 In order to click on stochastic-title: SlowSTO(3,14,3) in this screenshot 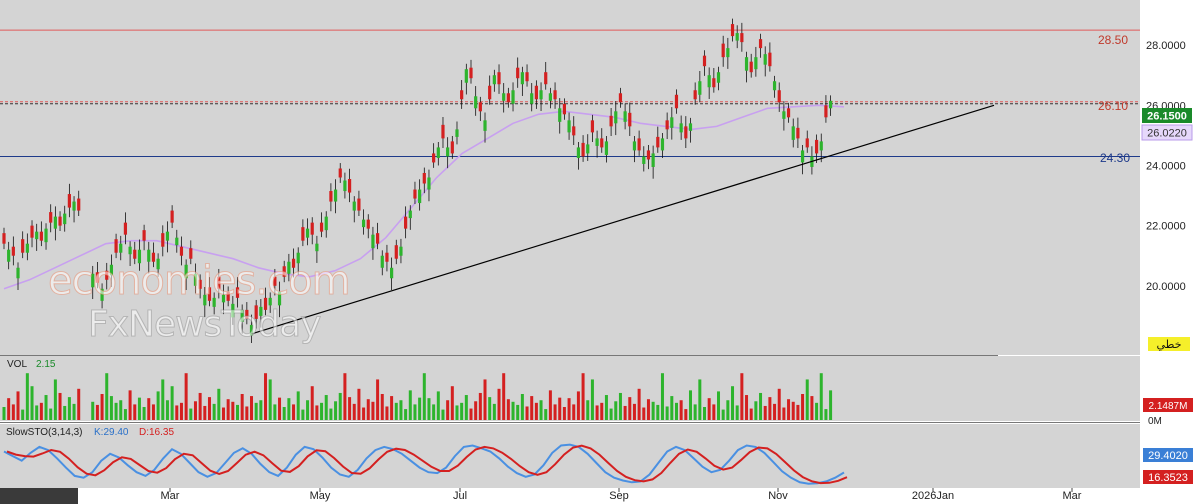, I will do `click(44, 432)`.